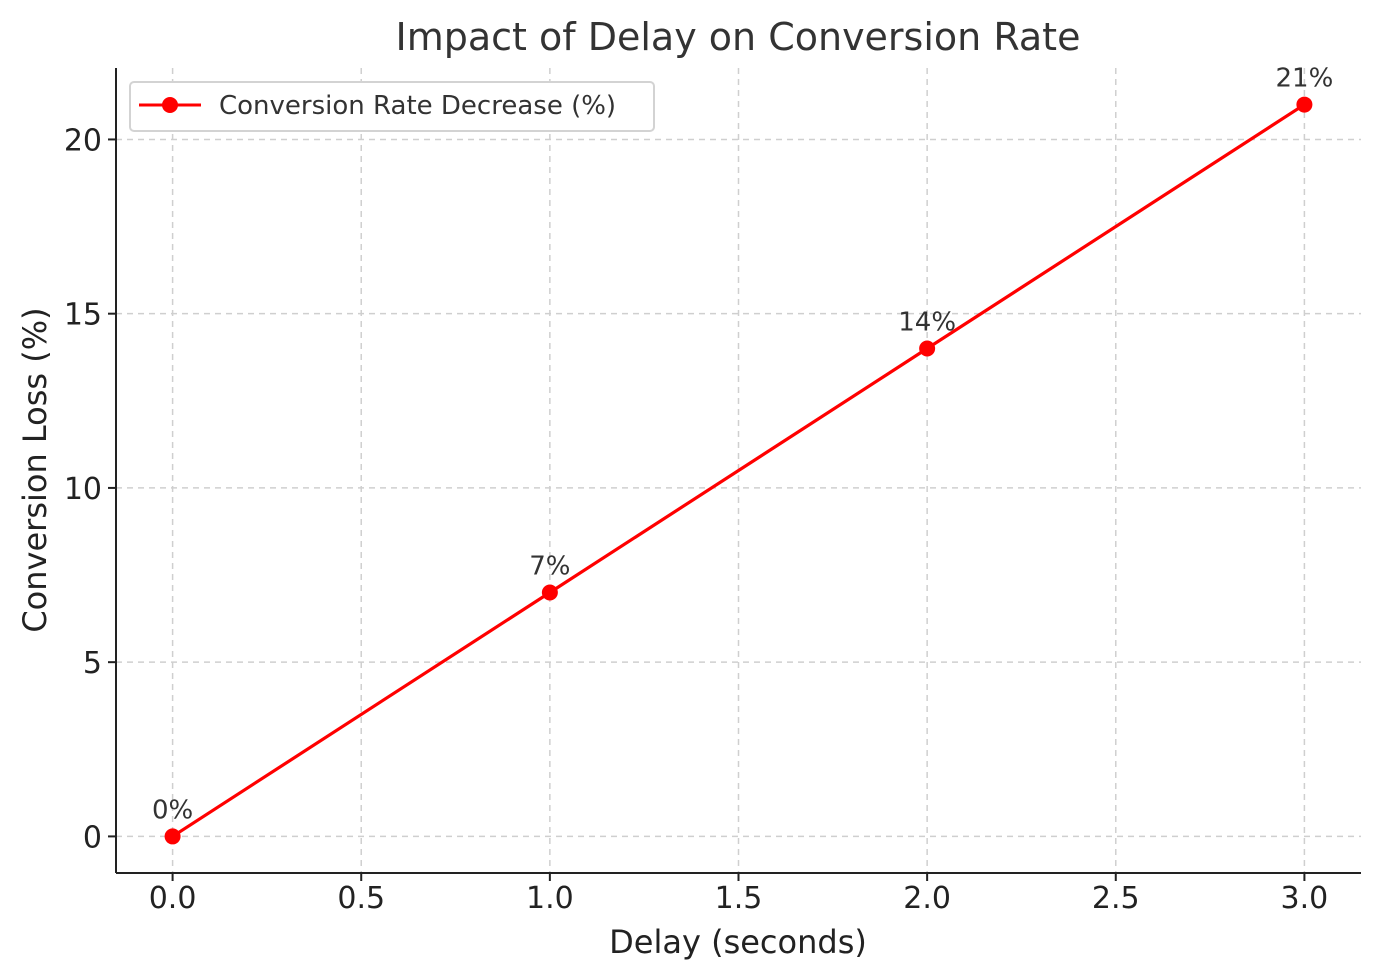 The width and height of the screenshot is (1380, 980). I want to click on data-label: 0%, so click(172, 810).